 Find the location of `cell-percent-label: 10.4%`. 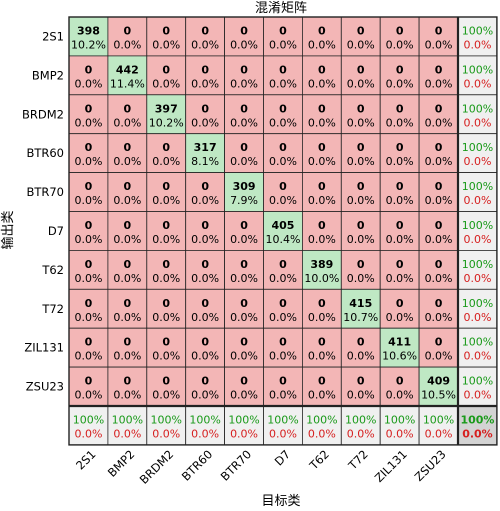

cell-percent-label: 10.4% is located at coordinates (282, 239).